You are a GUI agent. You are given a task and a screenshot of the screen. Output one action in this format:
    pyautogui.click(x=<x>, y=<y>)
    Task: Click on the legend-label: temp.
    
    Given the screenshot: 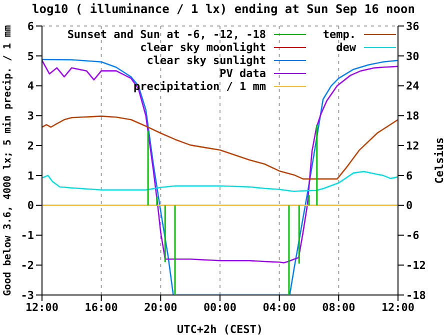 What is the action you would take?
    pyautogui.click(x=339, y=34)
    